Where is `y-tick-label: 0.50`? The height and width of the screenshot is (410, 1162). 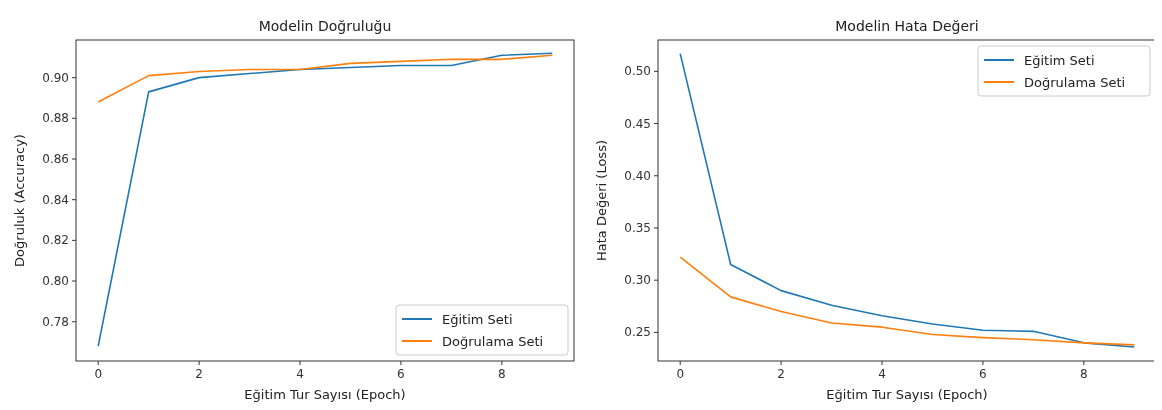 y-tick-label: 0.50 is located at coordinates (637, 71).